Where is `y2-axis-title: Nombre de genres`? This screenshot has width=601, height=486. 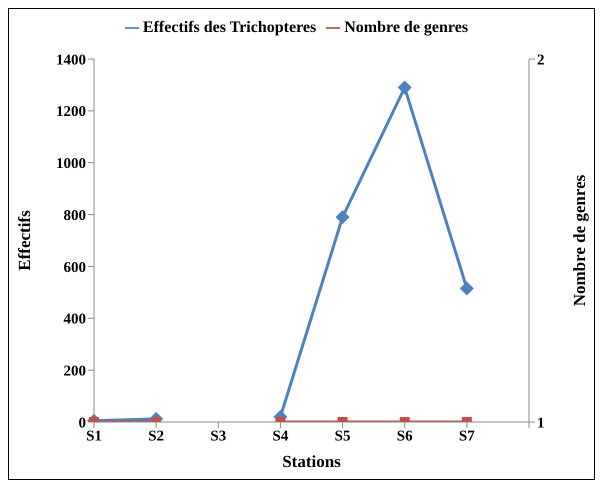 y2-axis-title: Nombre de genres is located at coordinates (580, 240).